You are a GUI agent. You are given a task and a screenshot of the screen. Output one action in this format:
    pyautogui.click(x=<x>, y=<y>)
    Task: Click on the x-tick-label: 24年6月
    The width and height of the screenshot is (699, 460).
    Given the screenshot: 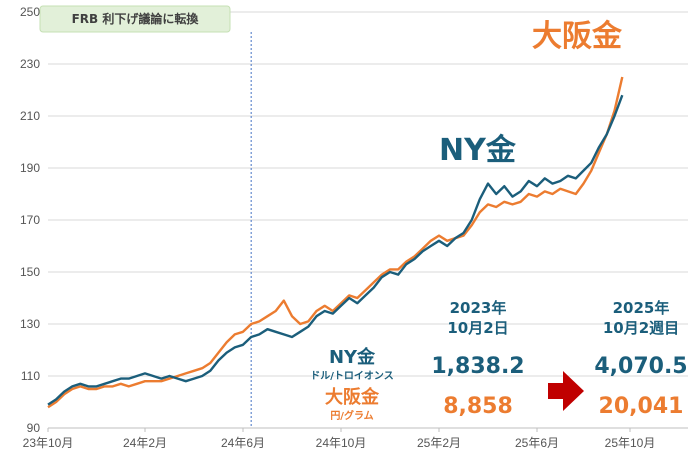 What is the action you would take?
    pyautogui.click(x=243, y=443)
    